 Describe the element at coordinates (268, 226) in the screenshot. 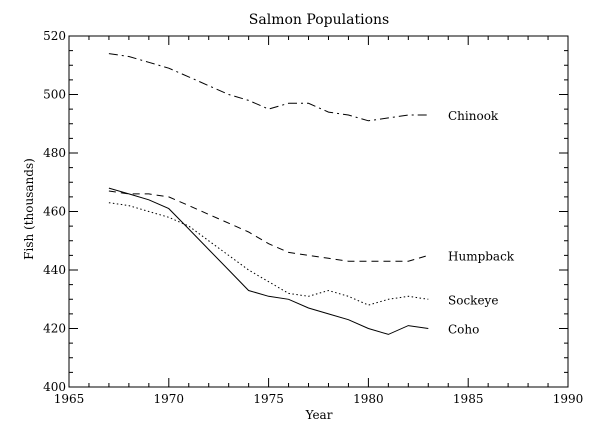

I see `series-line-humpback` at that location.